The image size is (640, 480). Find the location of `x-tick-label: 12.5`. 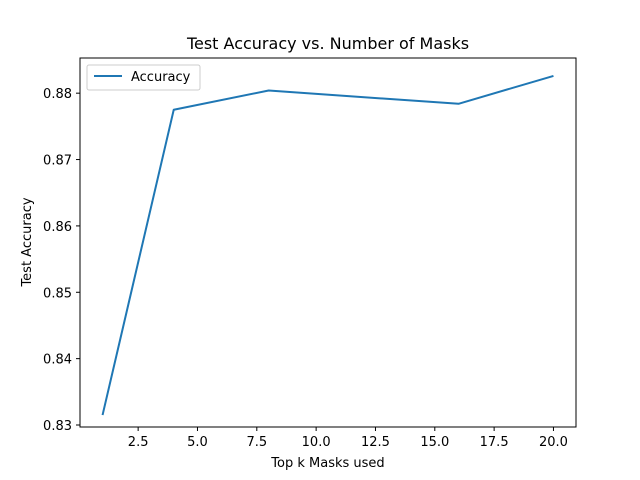

x-tick-label: 12.5 is located at coordinates (375, 442).